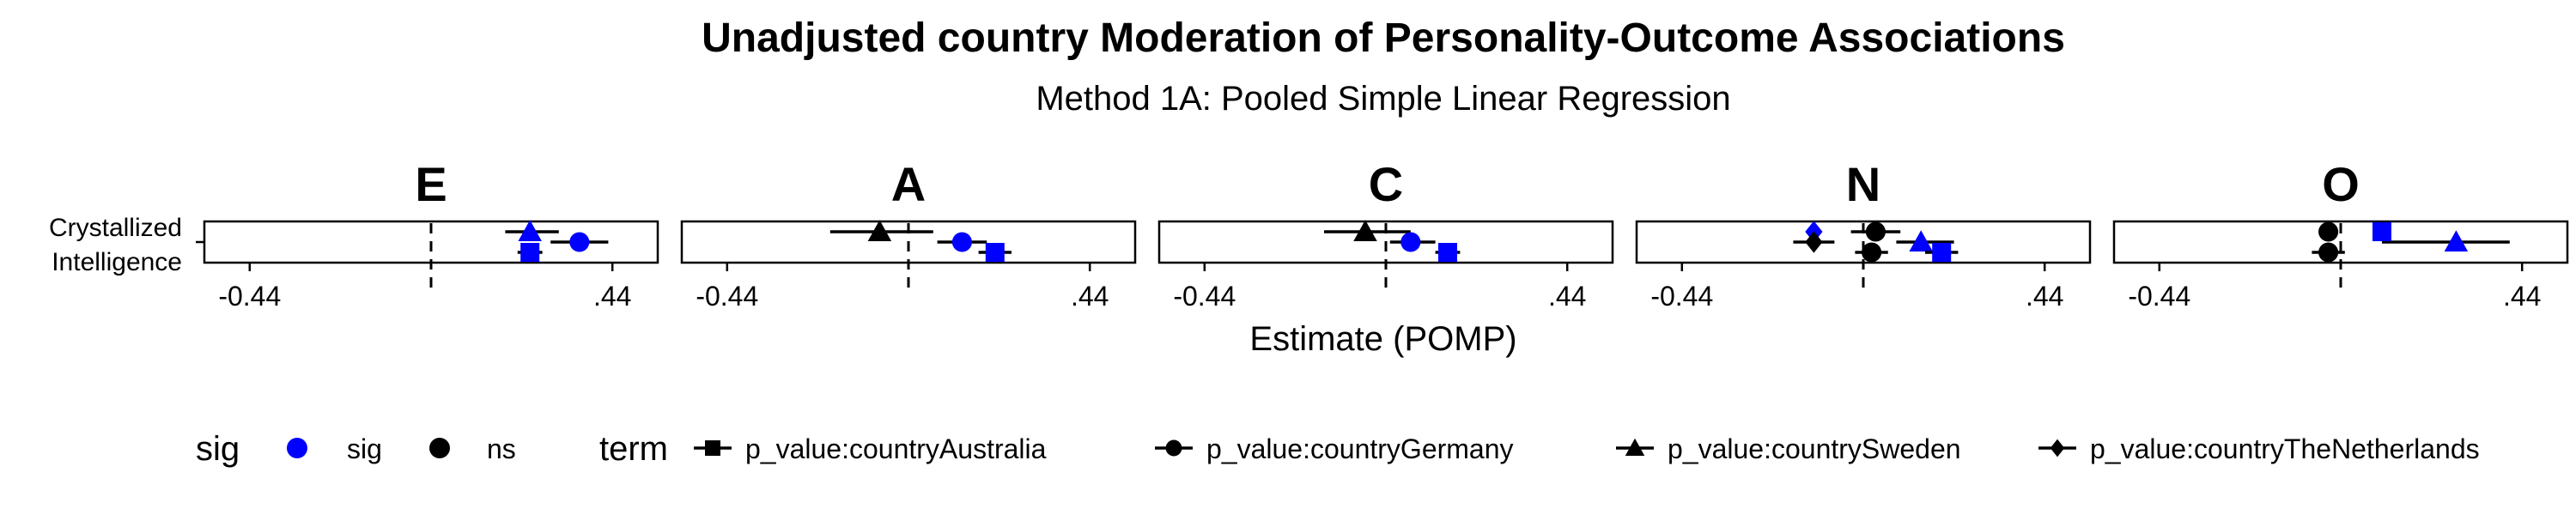 This screenshot has height=515, width=2576. I want to click on facet-panel-O: O -0.44 .44, so click(2340, 234).